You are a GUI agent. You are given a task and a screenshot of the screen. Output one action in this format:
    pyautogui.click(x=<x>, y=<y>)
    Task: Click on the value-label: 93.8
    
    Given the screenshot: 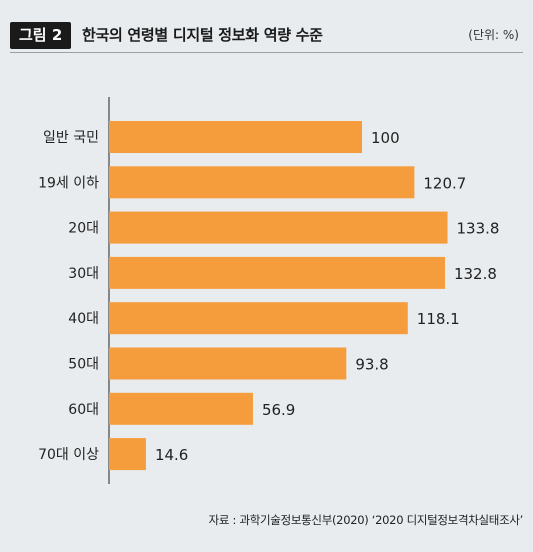 What is the action you would take?
    pyautogui.click(x=371, y=365)
    